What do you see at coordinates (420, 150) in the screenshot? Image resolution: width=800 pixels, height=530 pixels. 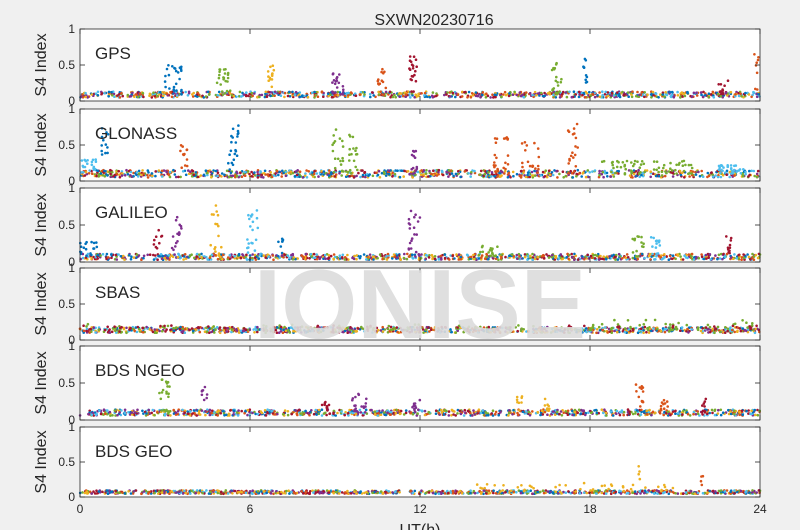 I see `data-points` at bounding box center [420, 150].